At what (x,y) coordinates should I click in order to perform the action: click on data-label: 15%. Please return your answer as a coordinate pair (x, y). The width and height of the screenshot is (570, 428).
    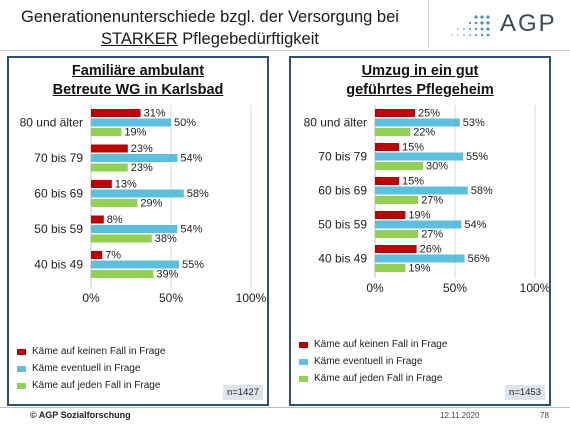
    Looking at the image, I should click on (413, 148).